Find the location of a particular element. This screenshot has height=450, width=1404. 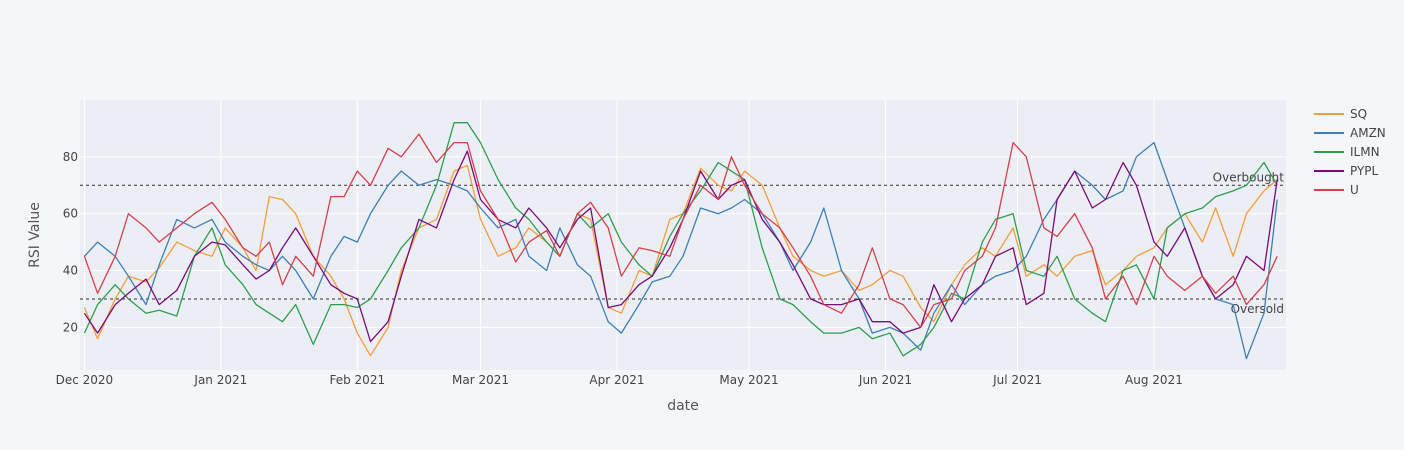

y-tick-label: 20 is located at coordinates (70, 327).